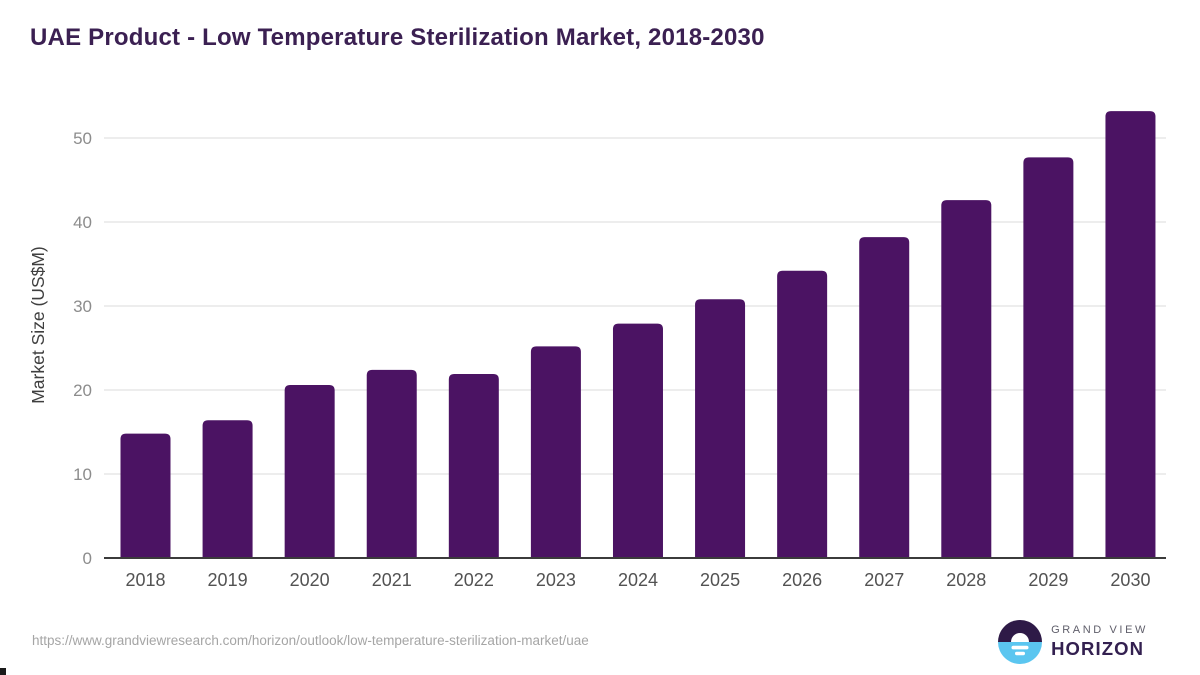 Image resolution: width=1200 pixels, height=675 pixels. I want to click on y-tick-label: 10, so click(82, 474).